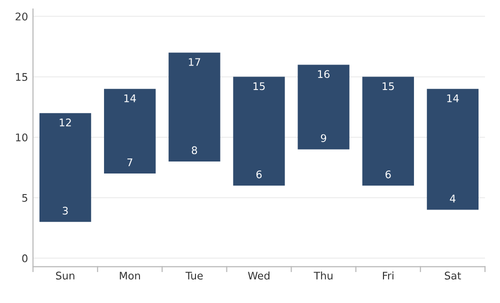 This screenshot has height=303, width=500. I want to click on x-tick-label: Wed, so click(259, 276).